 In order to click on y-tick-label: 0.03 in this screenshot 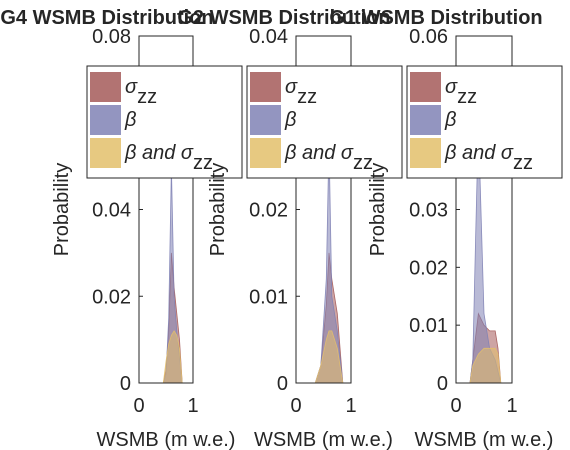, I will do `click(428, 211)`.